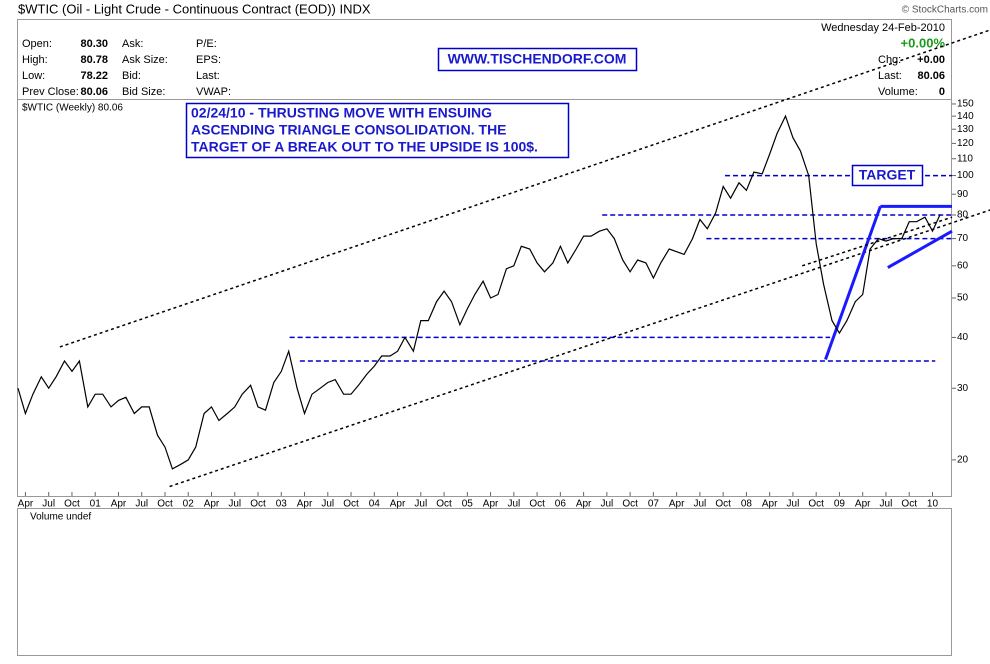 The height and width of the screenshot is (664, 990). I want to click on y-tick-label: 120, so click(965, 143).